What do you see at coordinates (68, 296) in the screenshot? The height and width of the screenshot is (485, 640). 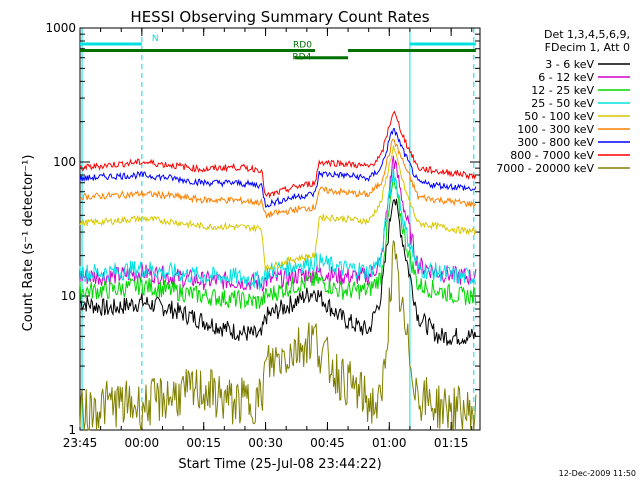 I see `y-tick-label: 10` at bounding box center [68, 296].